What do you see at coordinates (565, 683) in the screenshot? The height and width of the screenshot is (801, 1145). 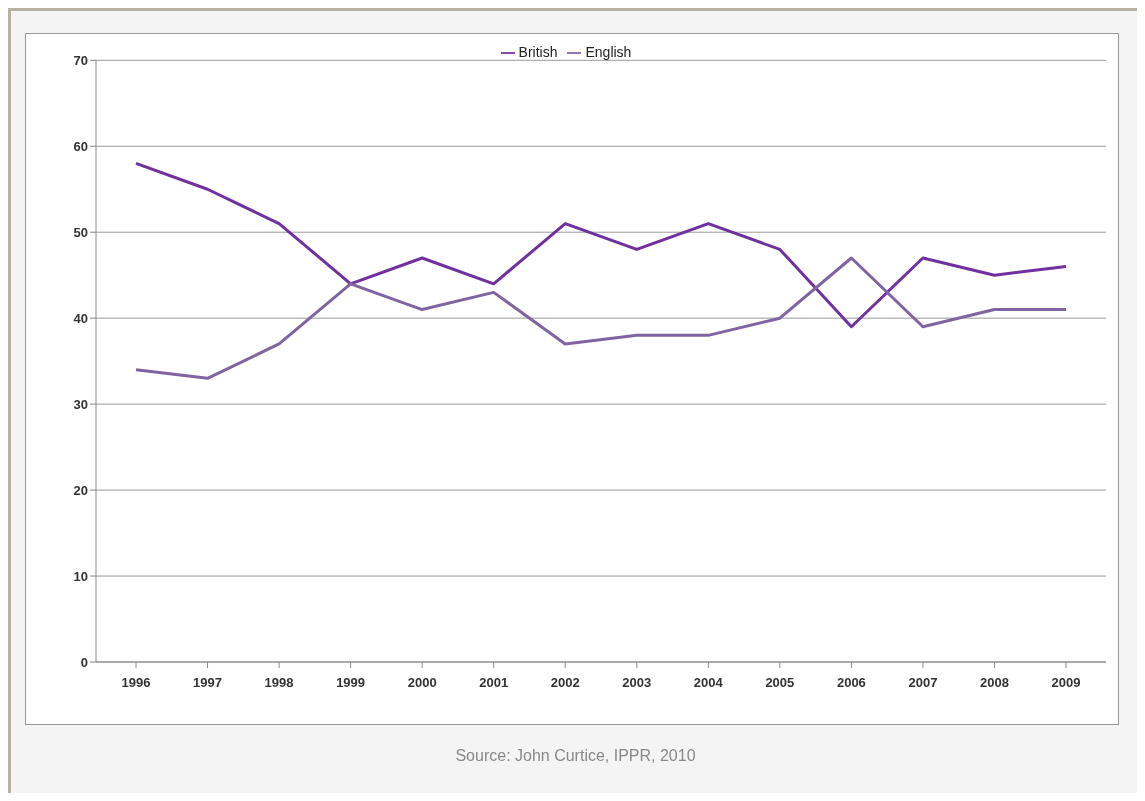 I see `x-tick-label: 2002` at bounding box center [565, 683].